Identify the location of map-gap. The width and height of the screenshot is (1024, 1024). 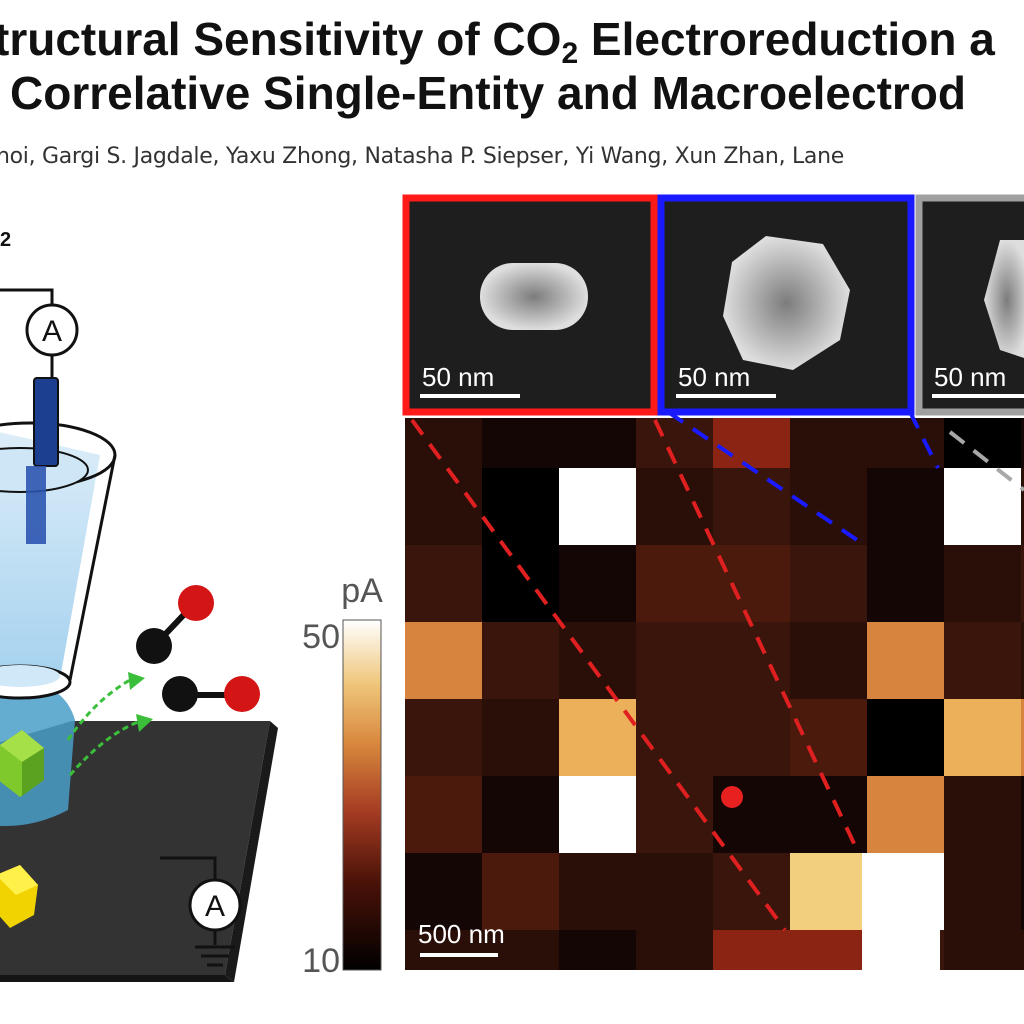
(901, 911).